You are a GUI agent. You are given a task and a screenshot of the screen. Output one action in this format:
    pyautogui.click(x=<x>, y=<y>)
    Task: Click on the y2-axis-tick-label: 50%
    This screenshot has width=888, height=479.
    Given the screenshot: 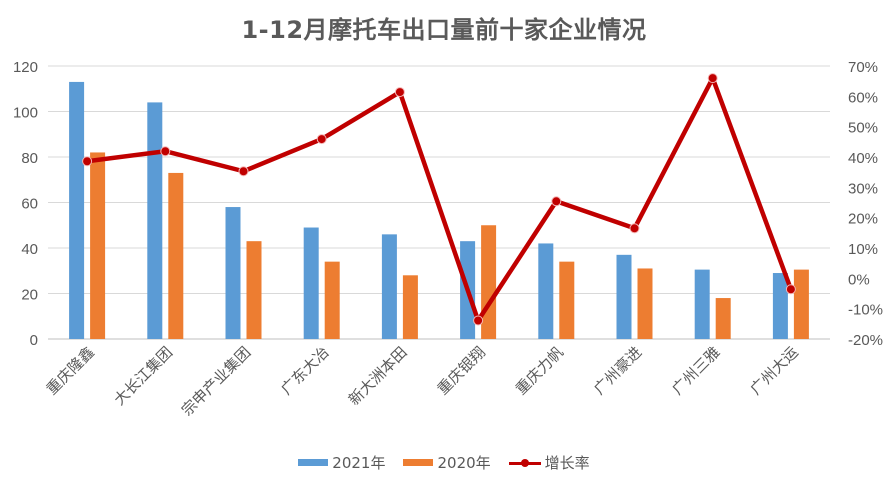 What is the action you would take?
    pyautogui.click(x=863, y=128)
    